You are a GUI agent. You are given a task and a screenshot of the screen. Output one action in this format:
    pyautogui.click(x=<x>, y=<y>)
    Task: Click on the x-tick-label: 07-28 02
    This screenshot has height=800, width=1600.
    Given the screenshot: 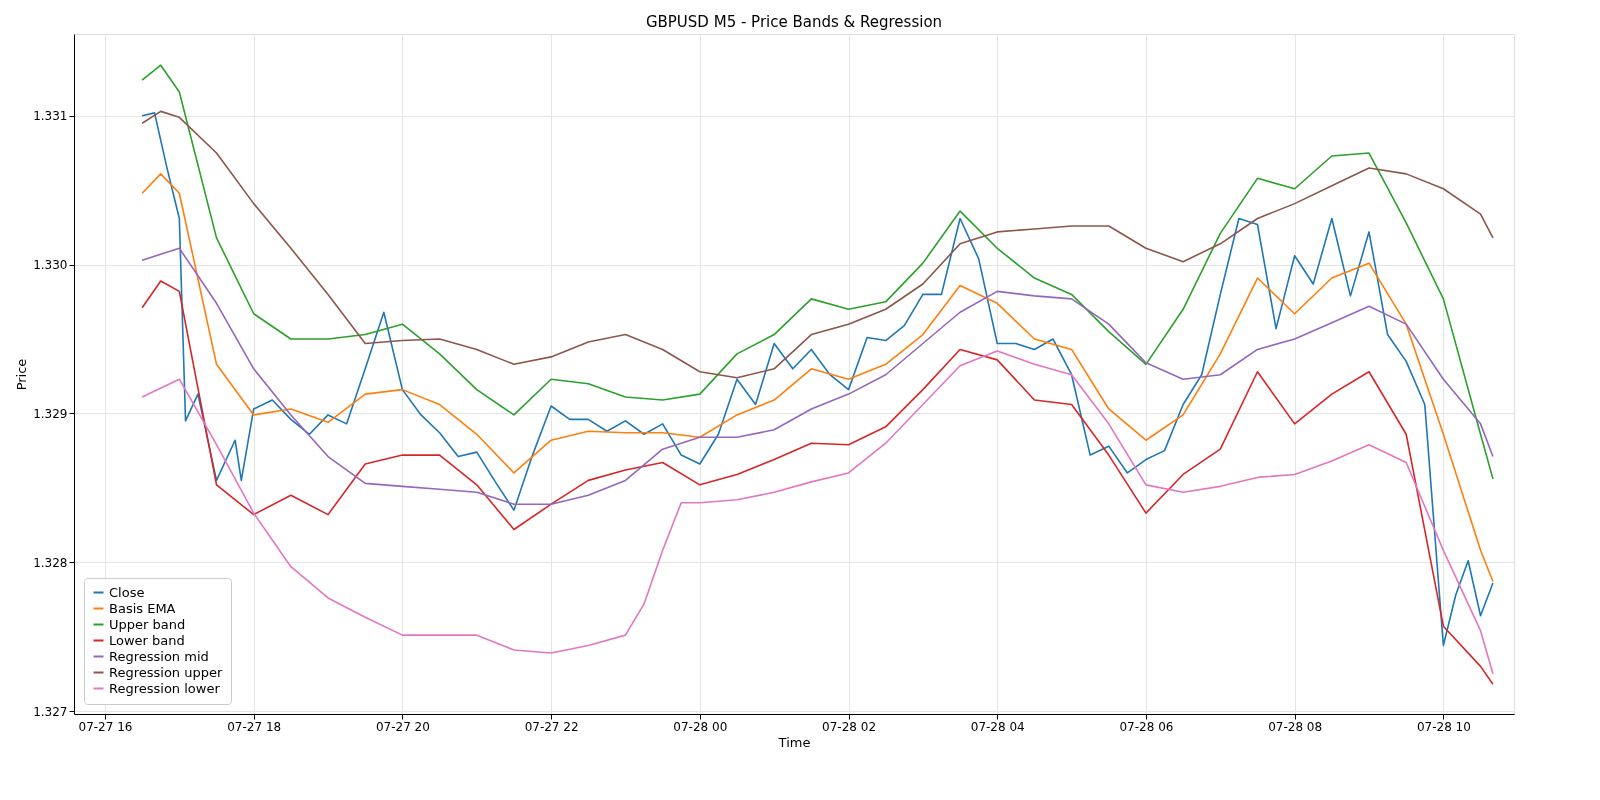 What is the action you would take?
    pyautogui.click(x=849, y=726)
    